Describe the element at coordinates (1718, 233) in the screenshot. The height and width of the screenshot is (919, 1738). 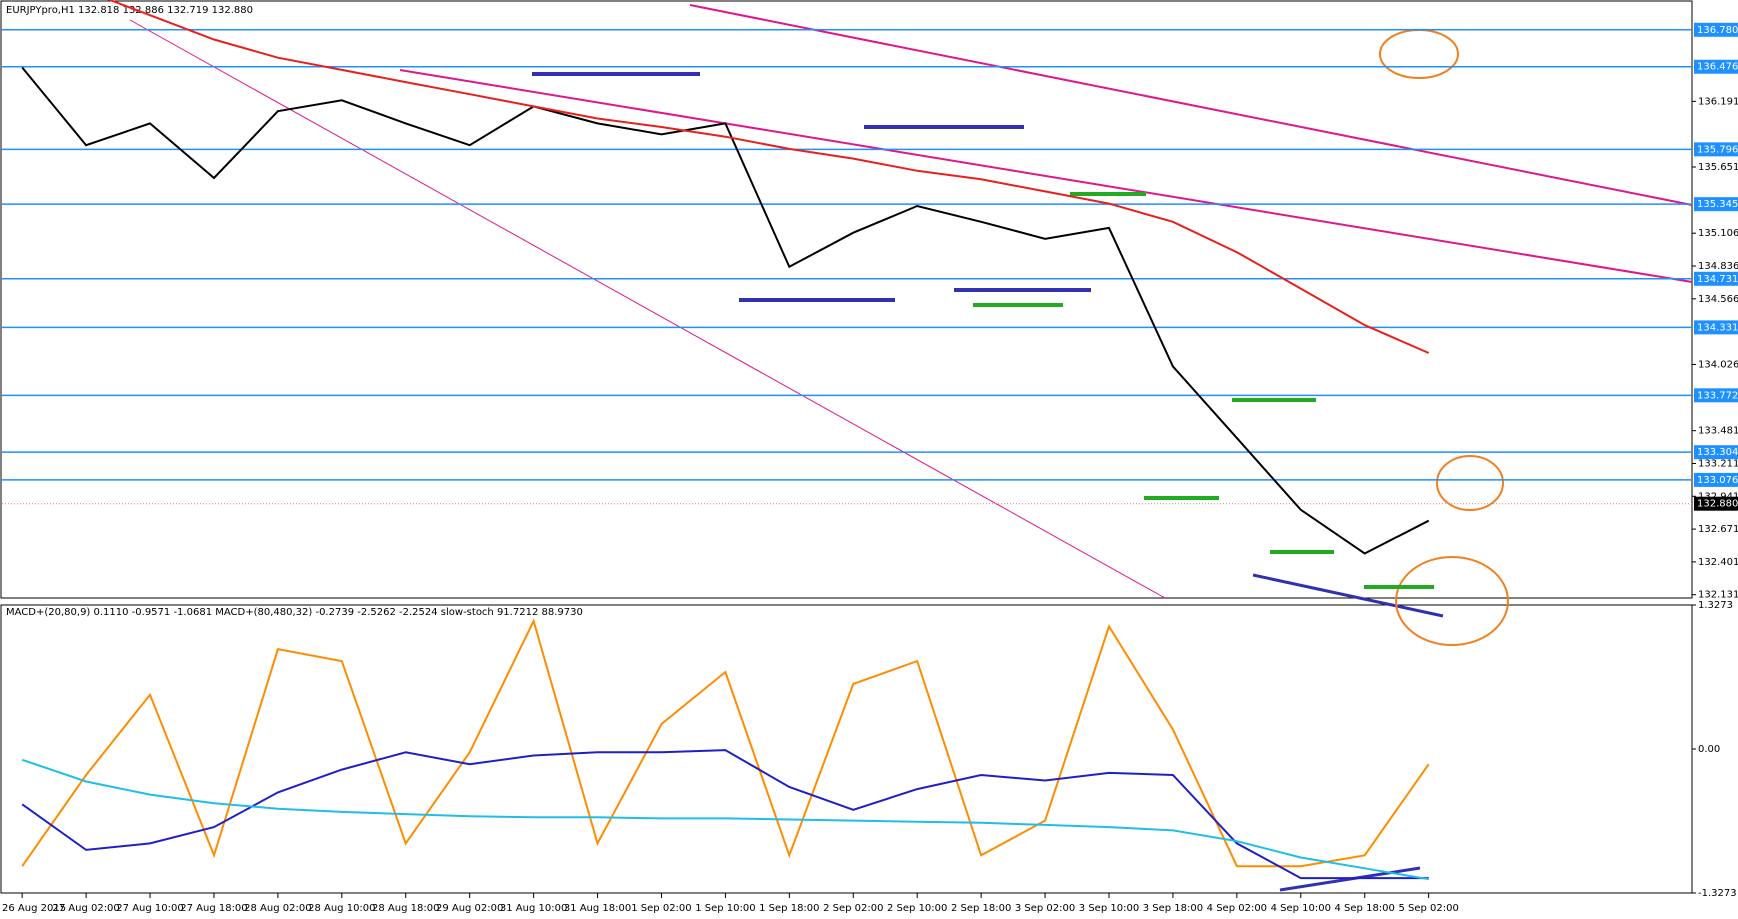
I see `y-tick-label: 135.106` at that location.